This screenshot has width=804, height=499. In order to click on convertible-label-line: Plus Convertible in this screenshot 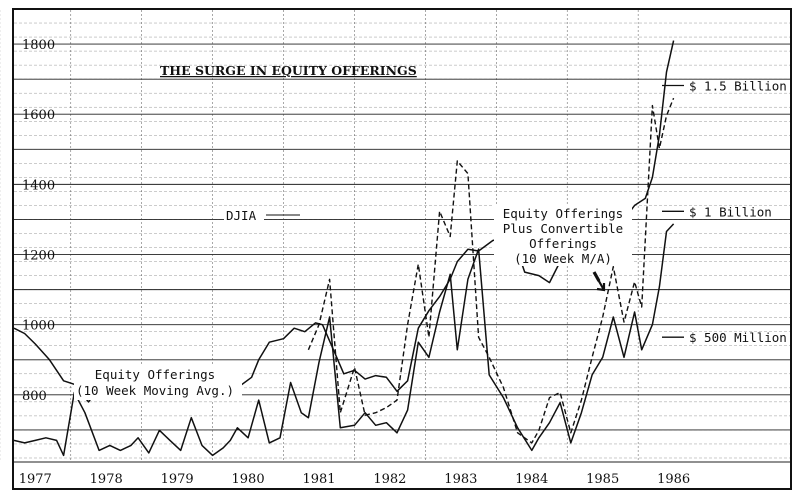, I will do `click(563, 228)`.